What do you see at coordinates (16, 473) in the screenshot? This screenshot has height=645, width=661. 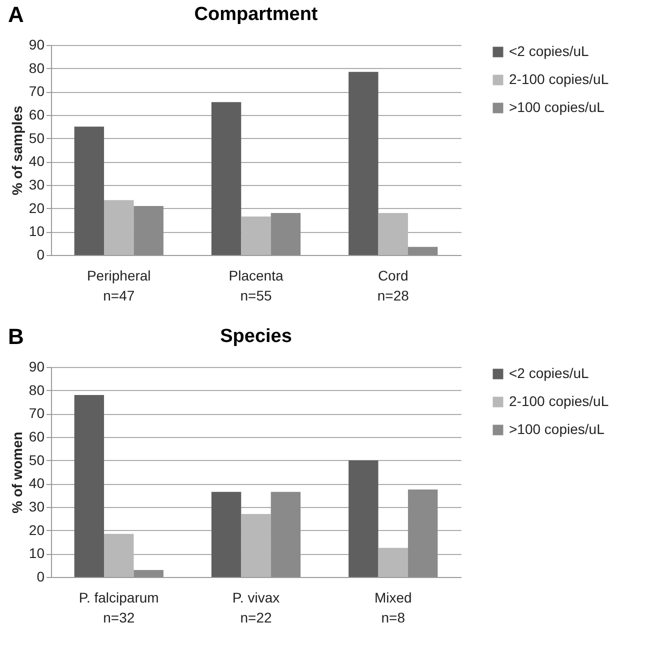 I see `y-axis-title: % of women` at bounding box center [16, 473].